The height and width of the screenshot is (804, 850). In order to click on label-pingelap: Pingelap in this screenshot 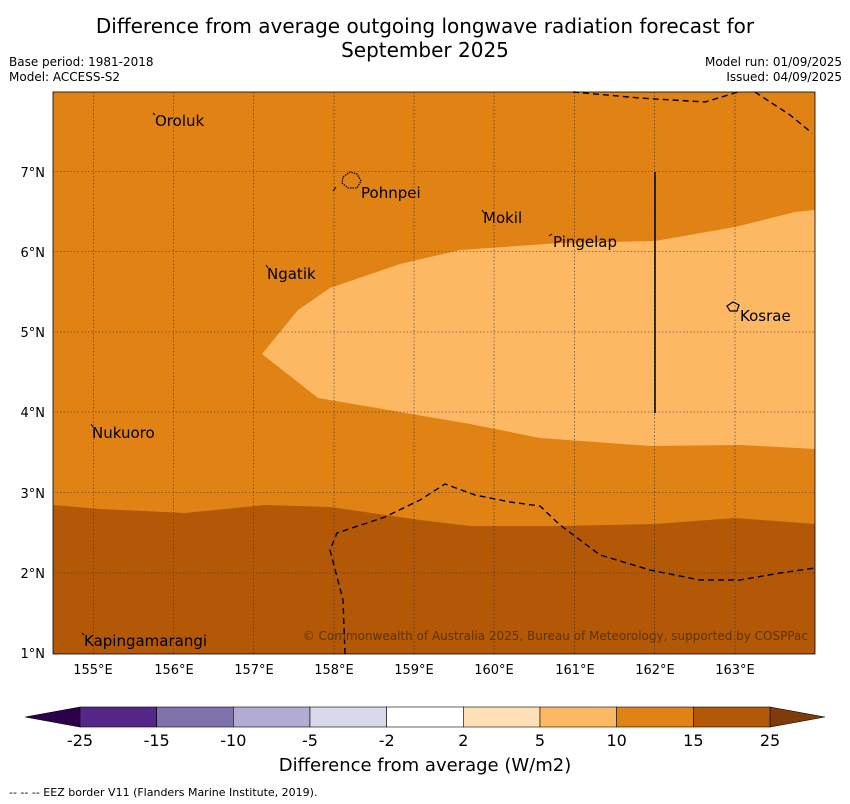, I will do `click(585, 242)`.